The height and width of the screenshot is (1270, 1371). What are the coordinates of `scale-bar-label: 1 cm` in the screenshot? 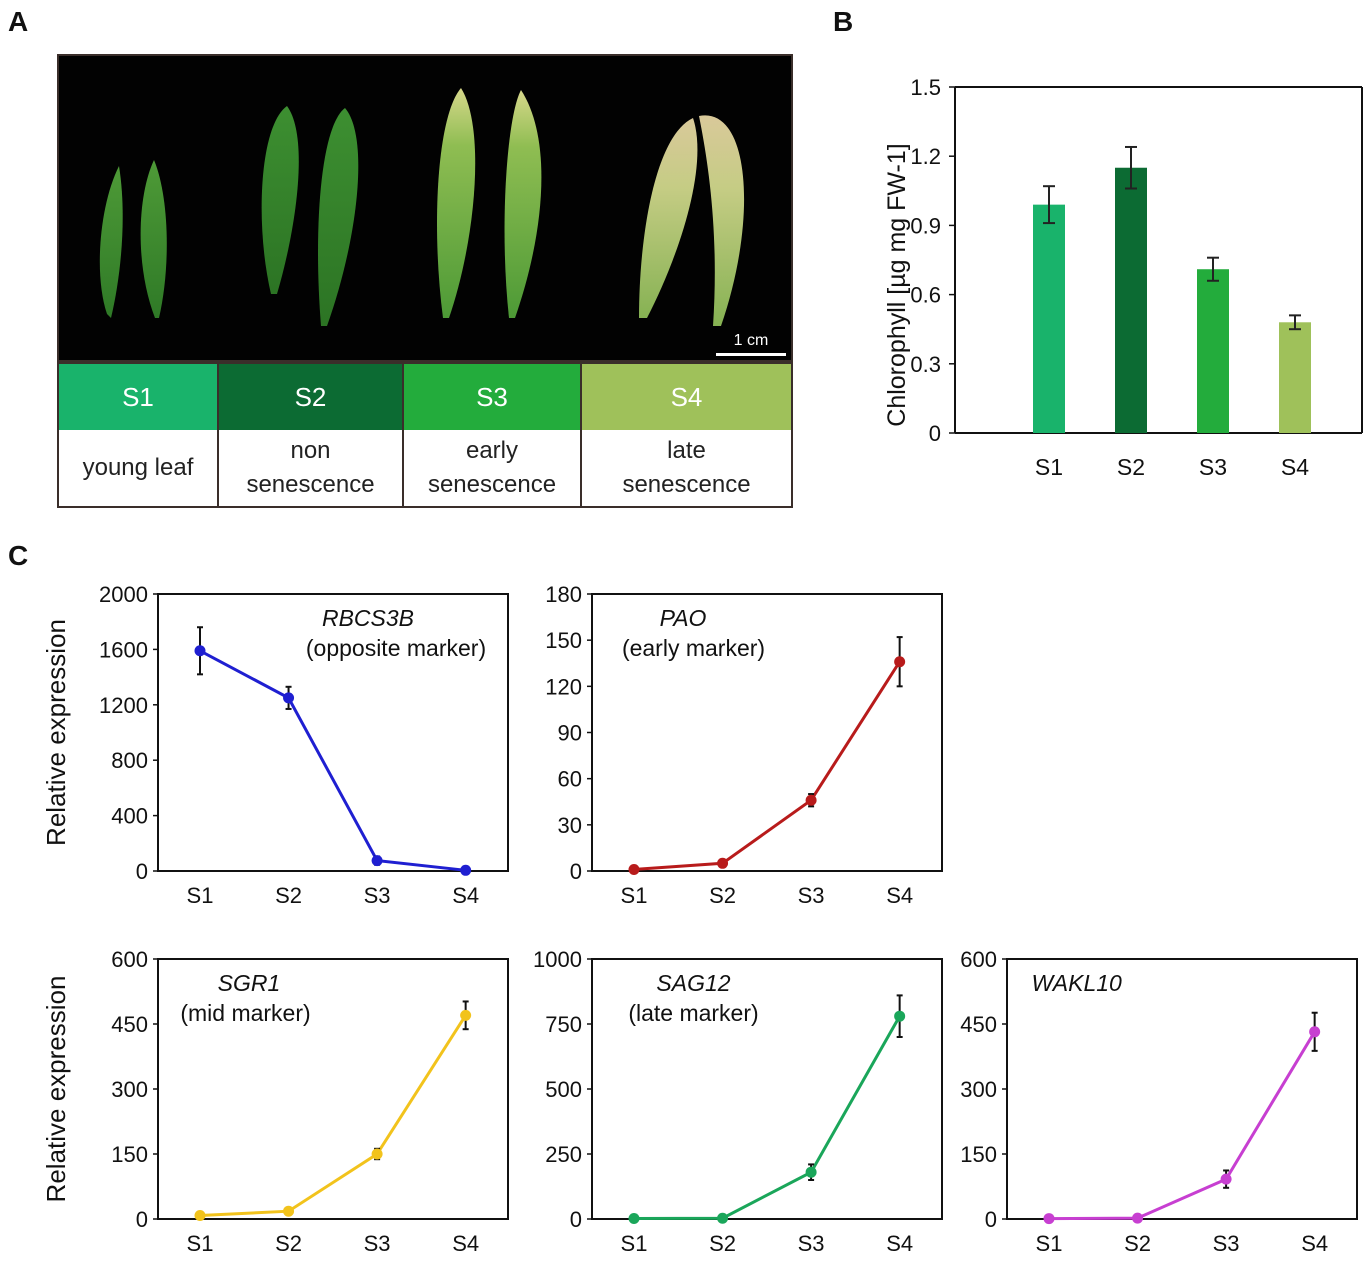 It's located at (751, 340).